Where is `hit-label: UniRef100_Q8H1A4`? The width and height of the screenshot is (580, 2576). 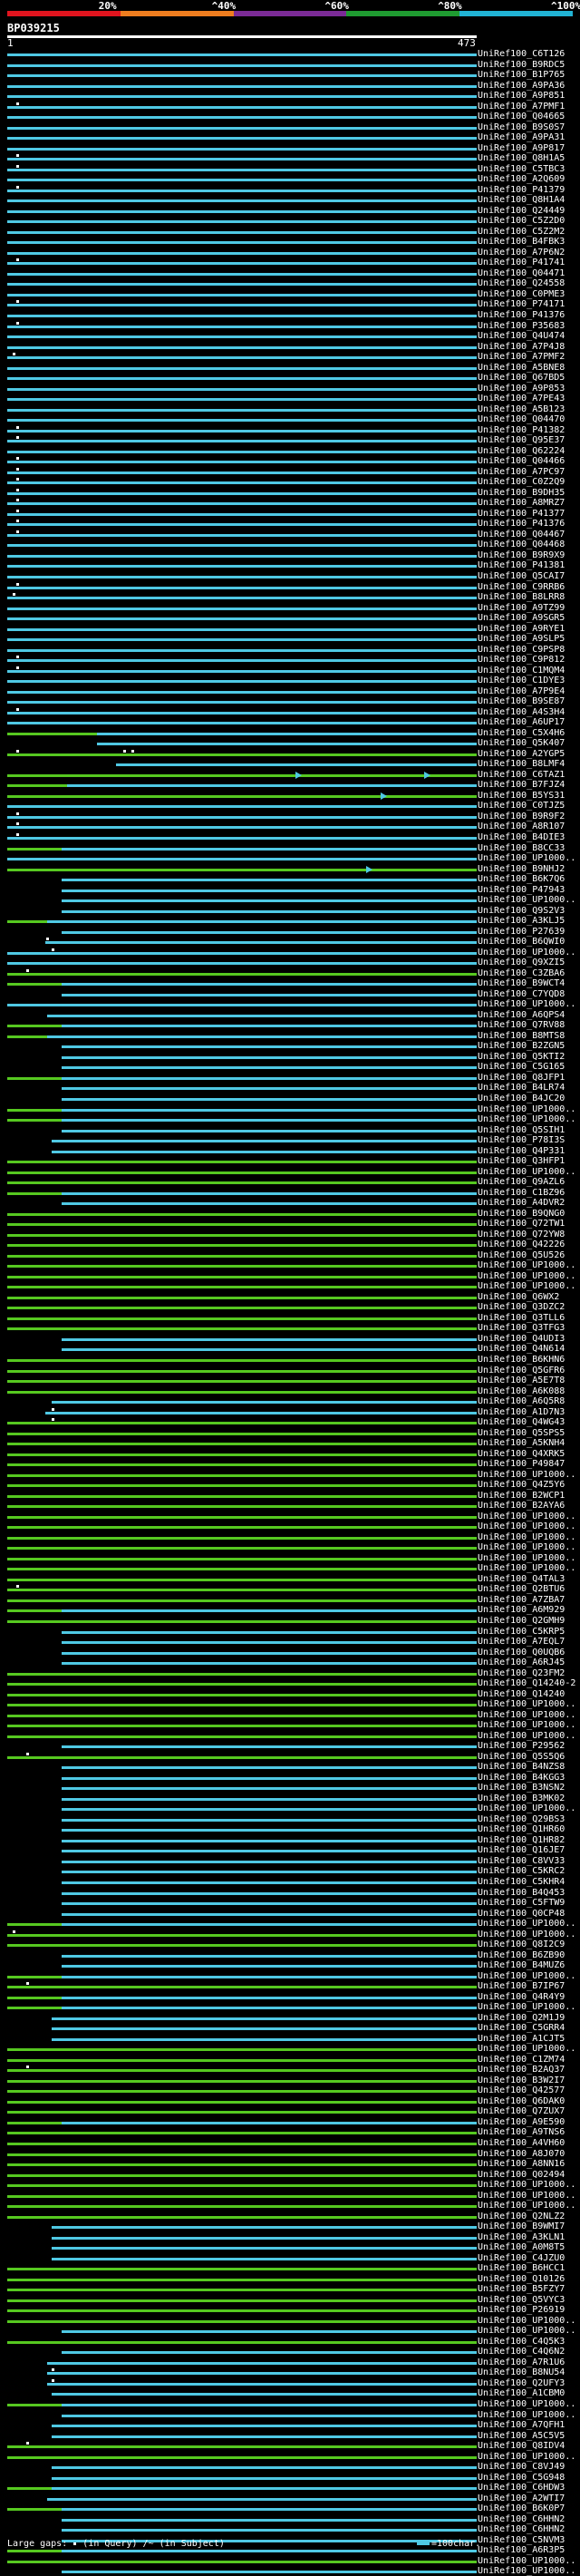
hit-label: UniRef100_Q8H1A4 is located at coordinates (522, 200).